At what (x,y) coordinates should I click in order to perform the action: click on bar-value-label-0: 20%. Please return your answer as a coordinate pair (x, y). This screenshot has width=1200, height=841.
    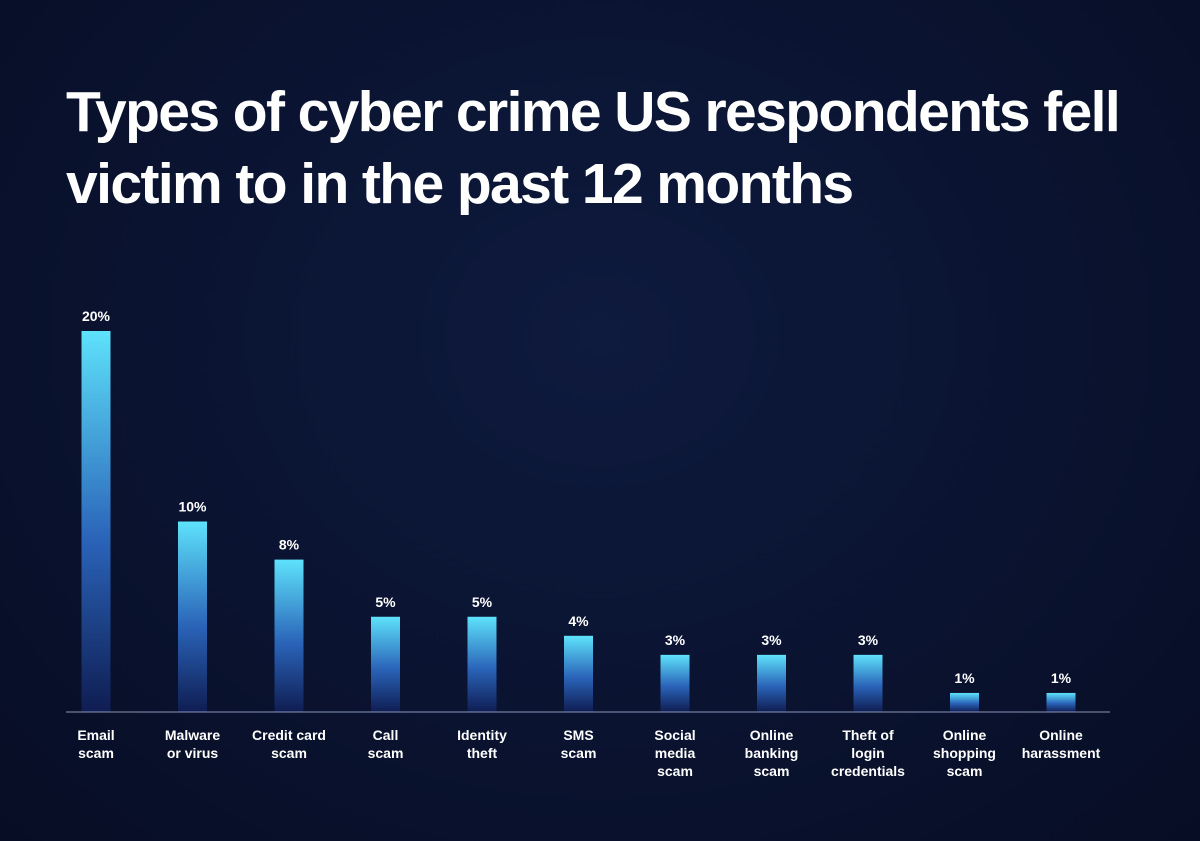
    Looking at the image, I should click on (96, 316).